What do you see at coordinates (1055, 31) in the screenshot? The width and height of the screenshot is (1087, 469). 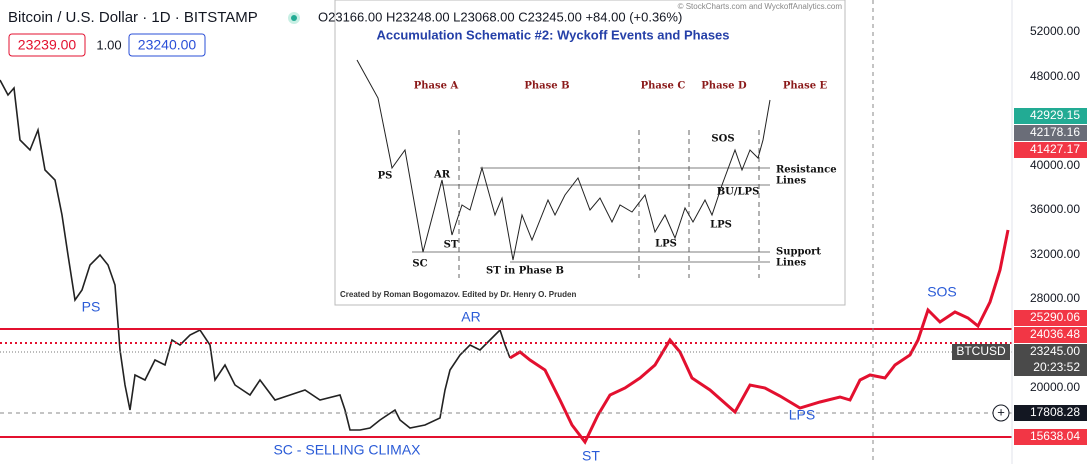 I see `axis-label: 52000.00` at bounding box center [1055, 31].